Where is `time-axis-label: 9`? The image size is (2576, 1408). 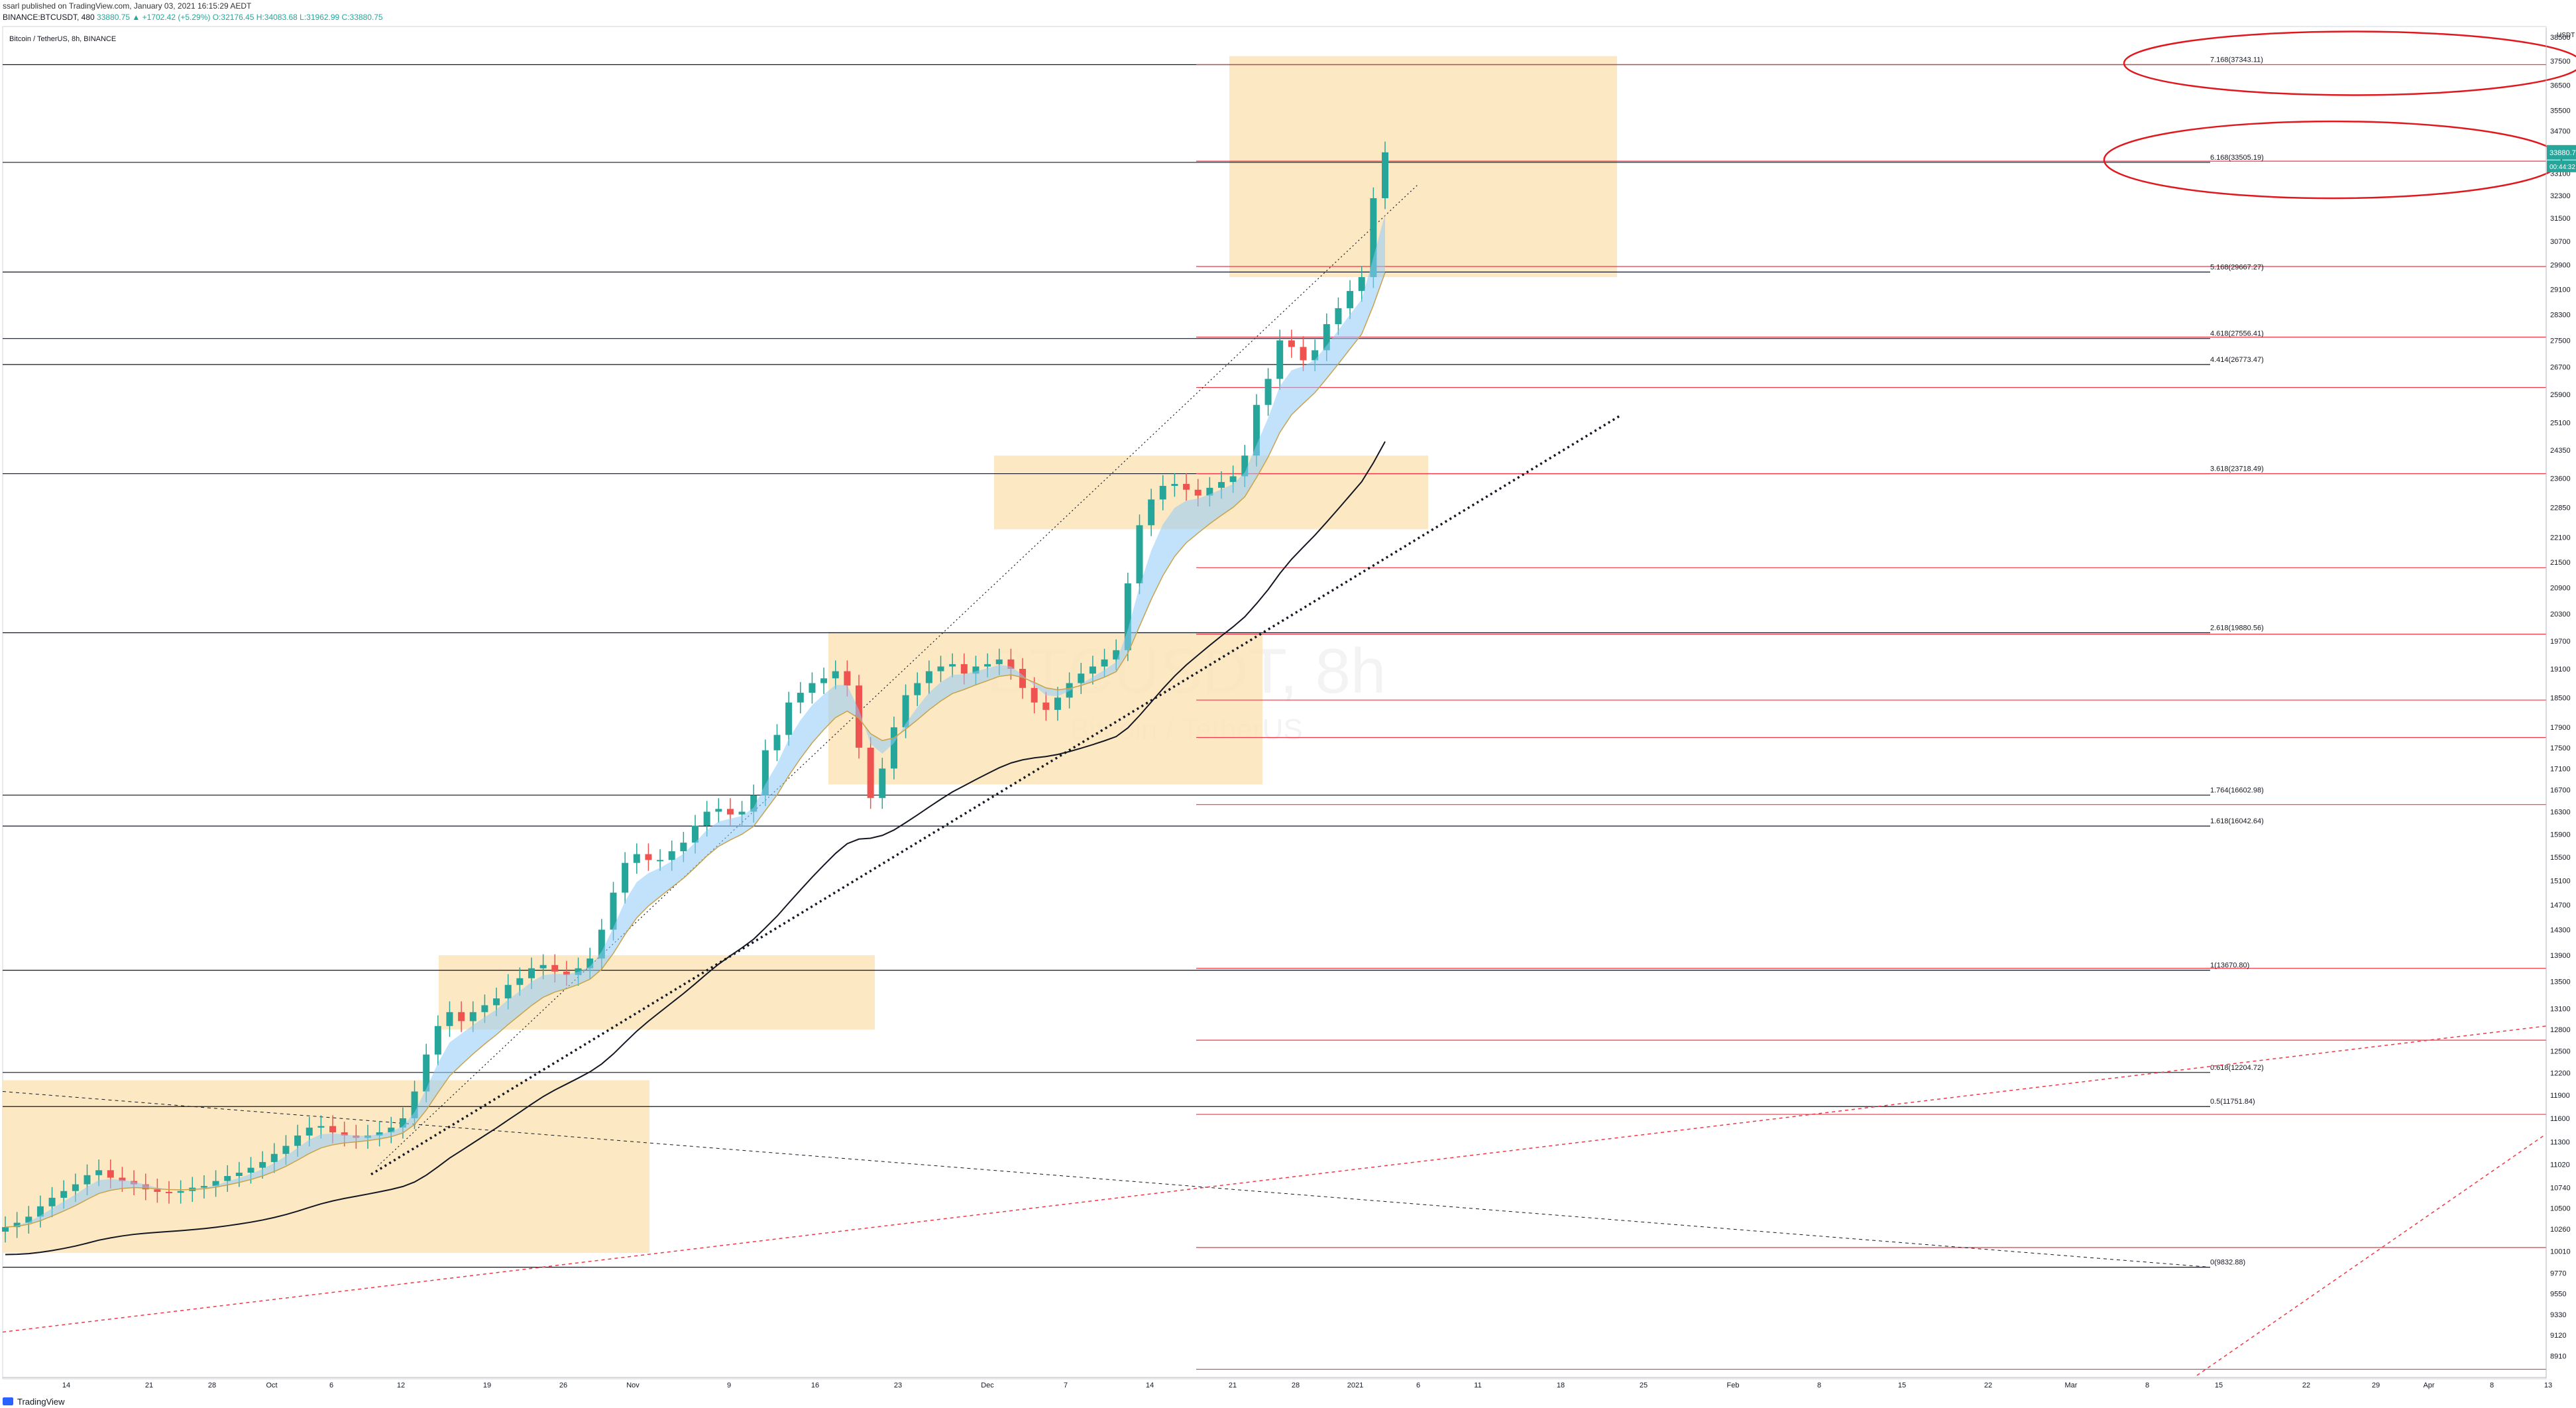 time-axis-label: 9 is located at coordinates (729, 1385).